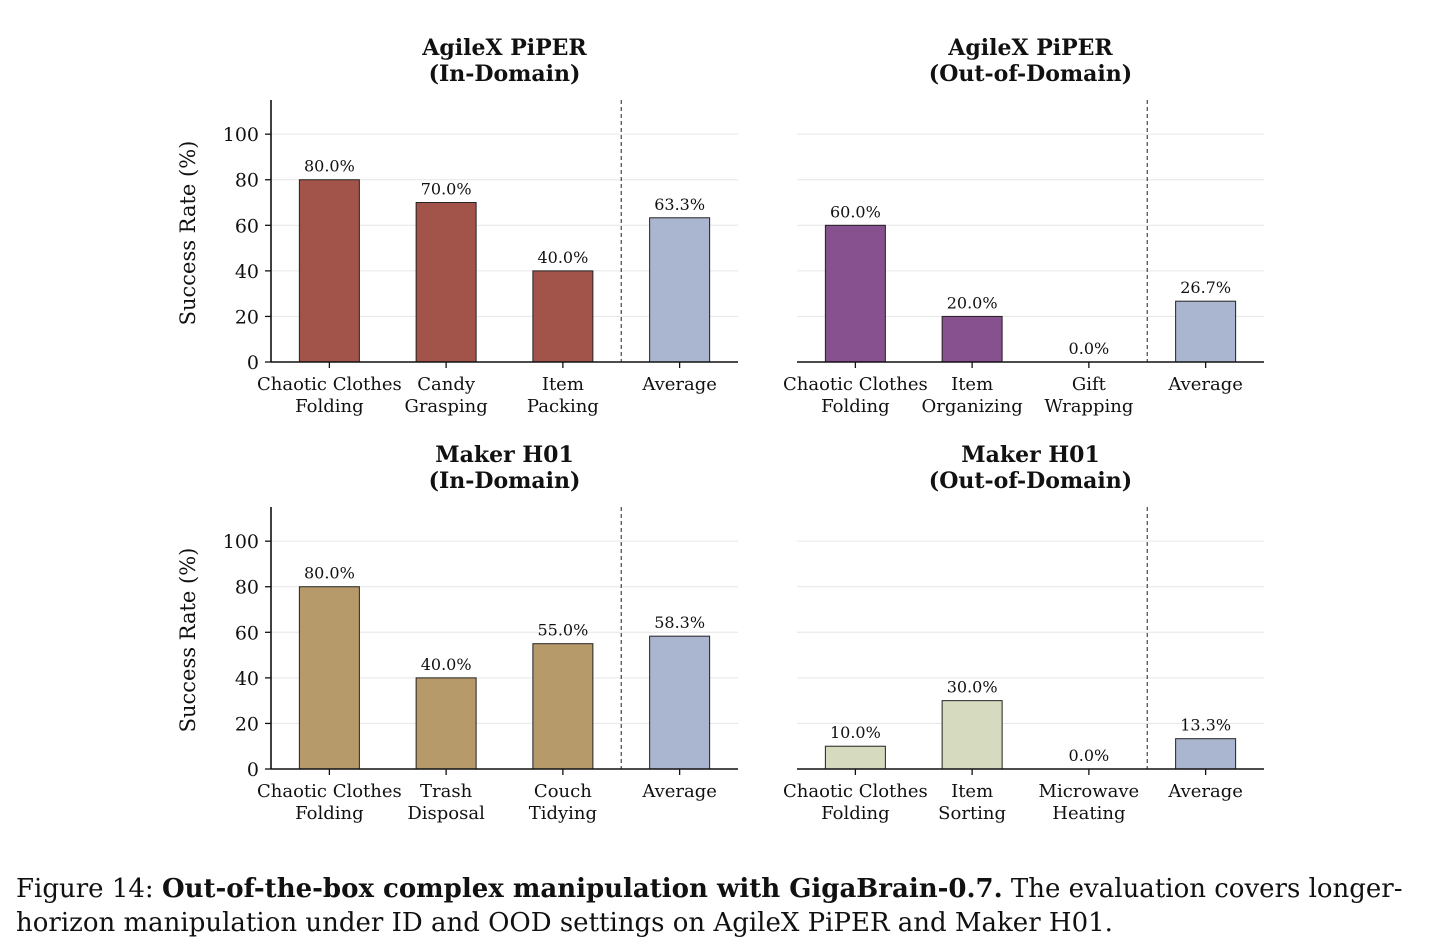  What do you see at coordinates (446, 189) in the screenshot?
I see `bar-value-label: 70.0%` at bounding box center [446, 189].